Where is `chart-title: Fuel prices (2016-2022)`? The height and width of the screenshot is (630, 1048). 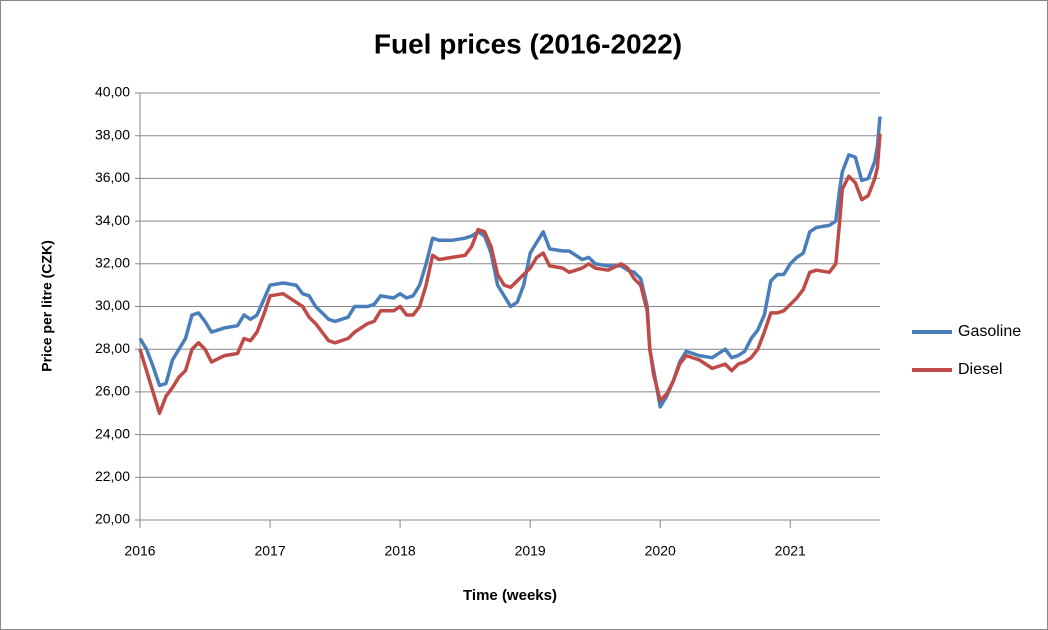 chart-title: Fuel prices (2016-2022) is located at coordinates (528, 43).